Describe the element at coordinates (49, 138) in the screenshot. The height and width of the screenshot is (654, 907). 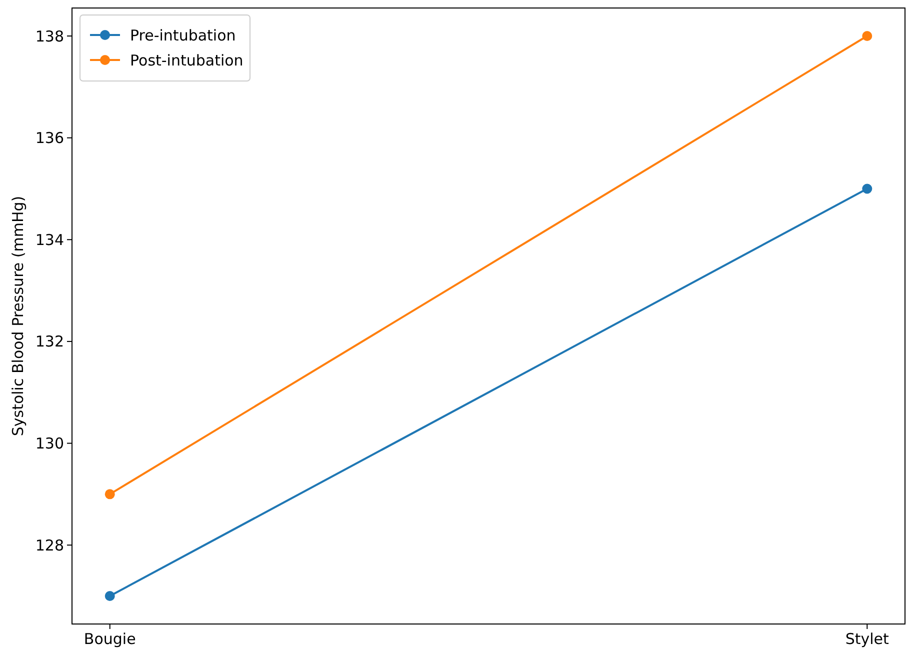
I see `y-tick-label: 136` at that location.